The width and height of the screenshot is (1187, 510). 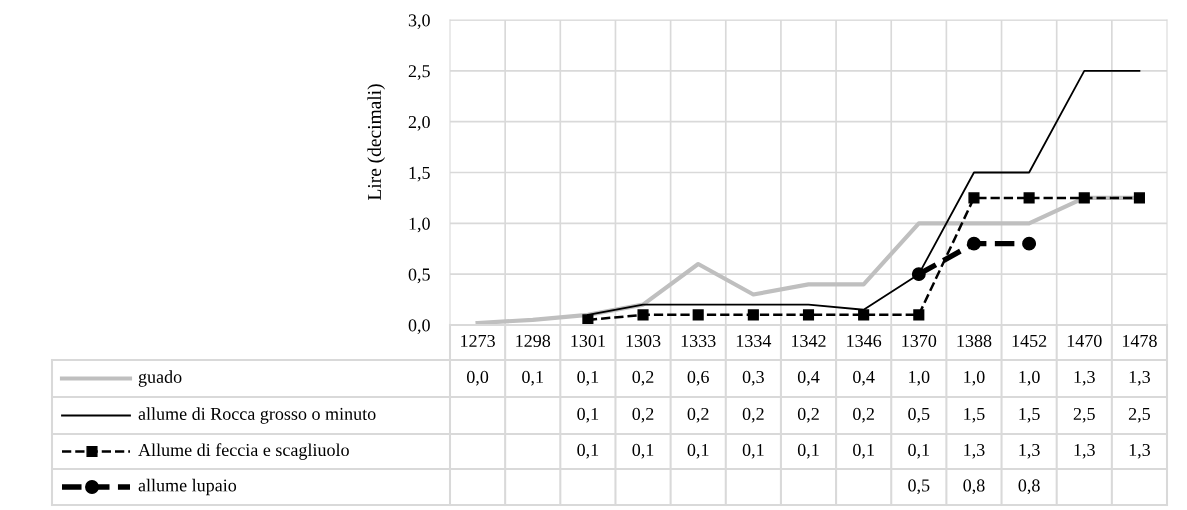 What do you see at coordinates (419, 22) in the screenshot?
I see `y-tick-label: 3,0` at bounding box center [419, 22].